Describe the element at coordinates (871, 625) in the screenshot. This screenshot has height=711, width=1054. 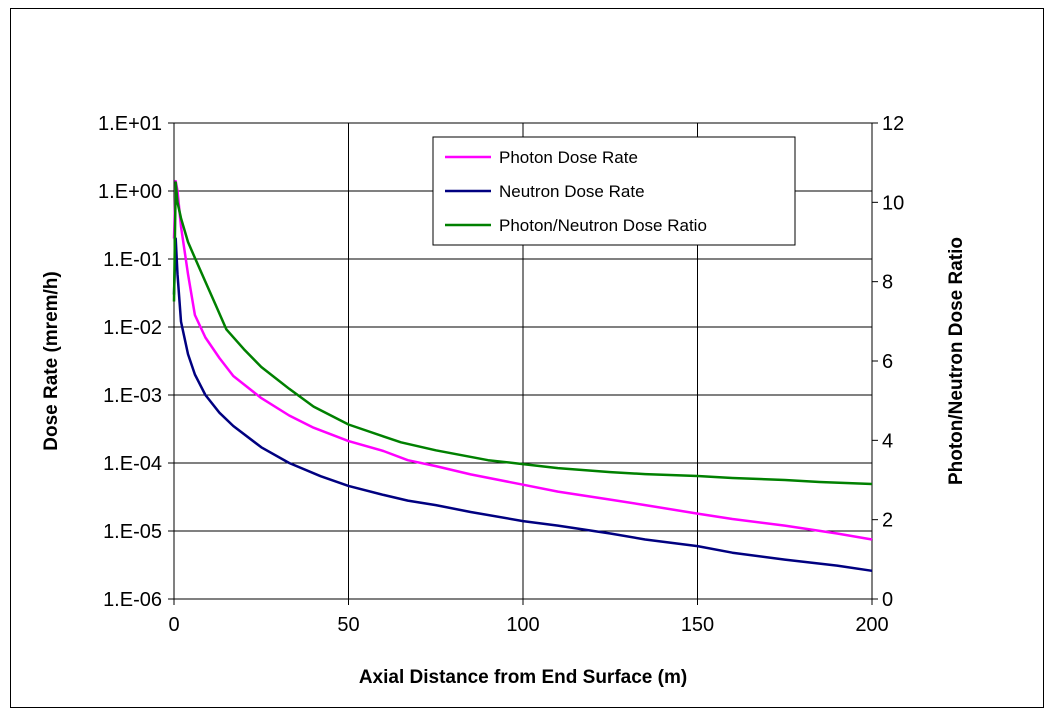
I see `x-tick-label: 200` at that location.